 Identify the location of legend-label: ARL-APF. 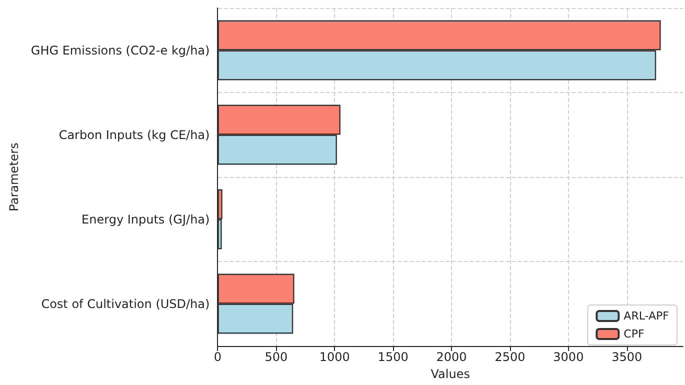
(647, 316).